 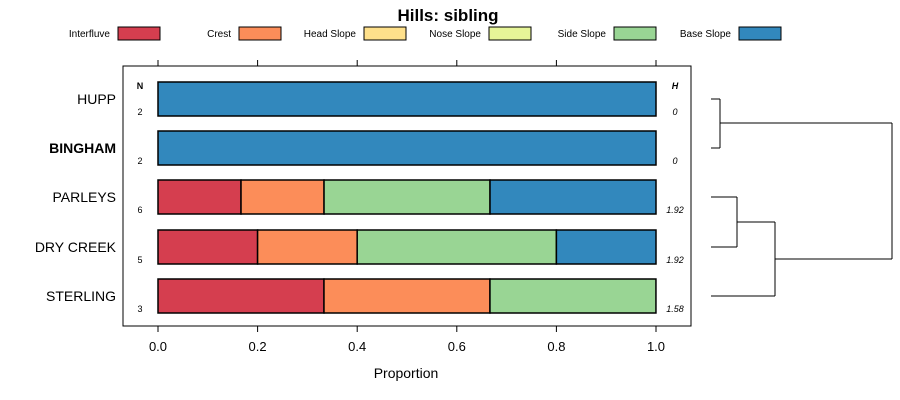 What do you see at coordinates (139, 210) in the screenshot?
I see `row-n: 6` at bounding box center [139, 210].